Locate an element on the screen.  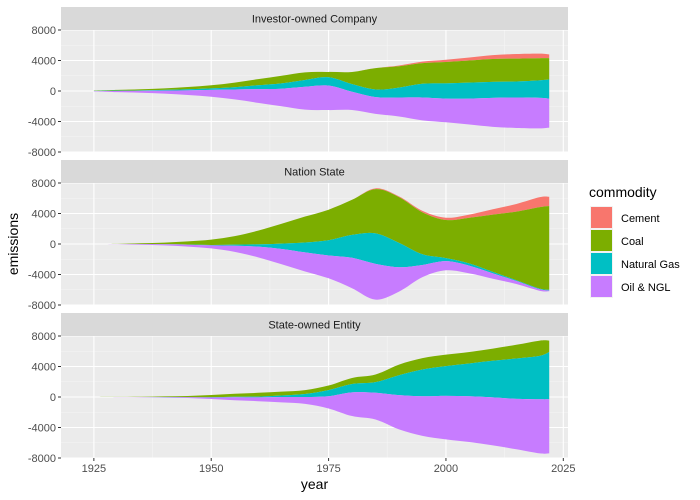
x-axis-title: year is located at coordinates (315, 484).